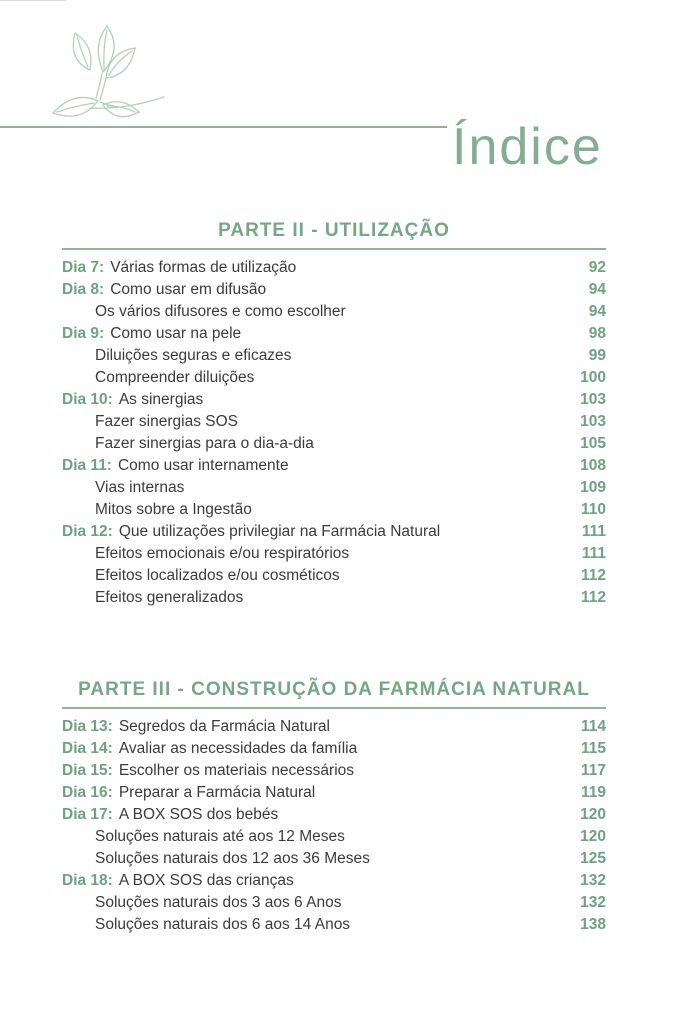 This screenshot has width=682, height=1022. I want to click on toc-entry-day-label: Dia 13:, so click(87, 726).